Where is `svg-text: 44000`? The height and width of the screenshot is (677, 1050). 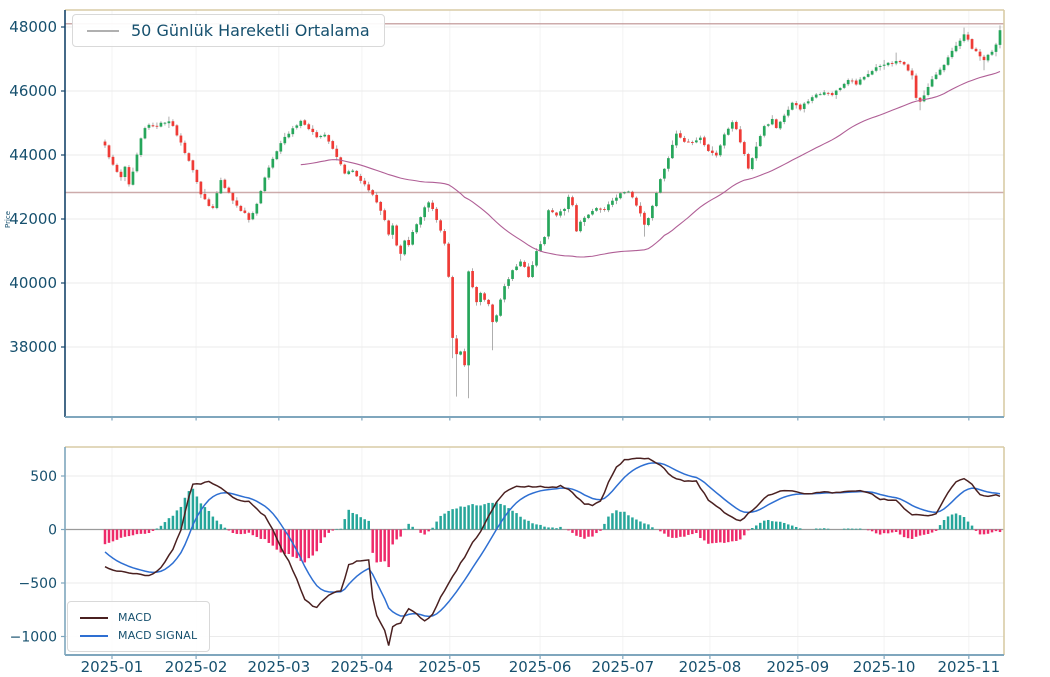
svg-text: 44000 is located at coordinates (33, 155).